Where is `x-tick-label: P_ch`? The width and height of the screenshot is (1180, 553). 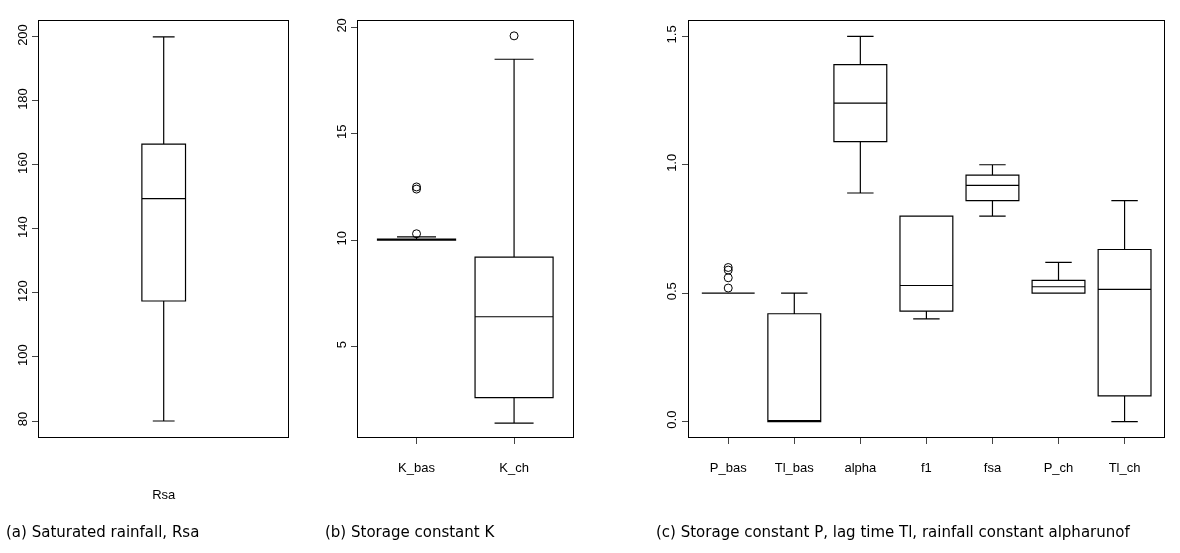
x-tick-label: P_ch is located at coordinates (1058, 467).